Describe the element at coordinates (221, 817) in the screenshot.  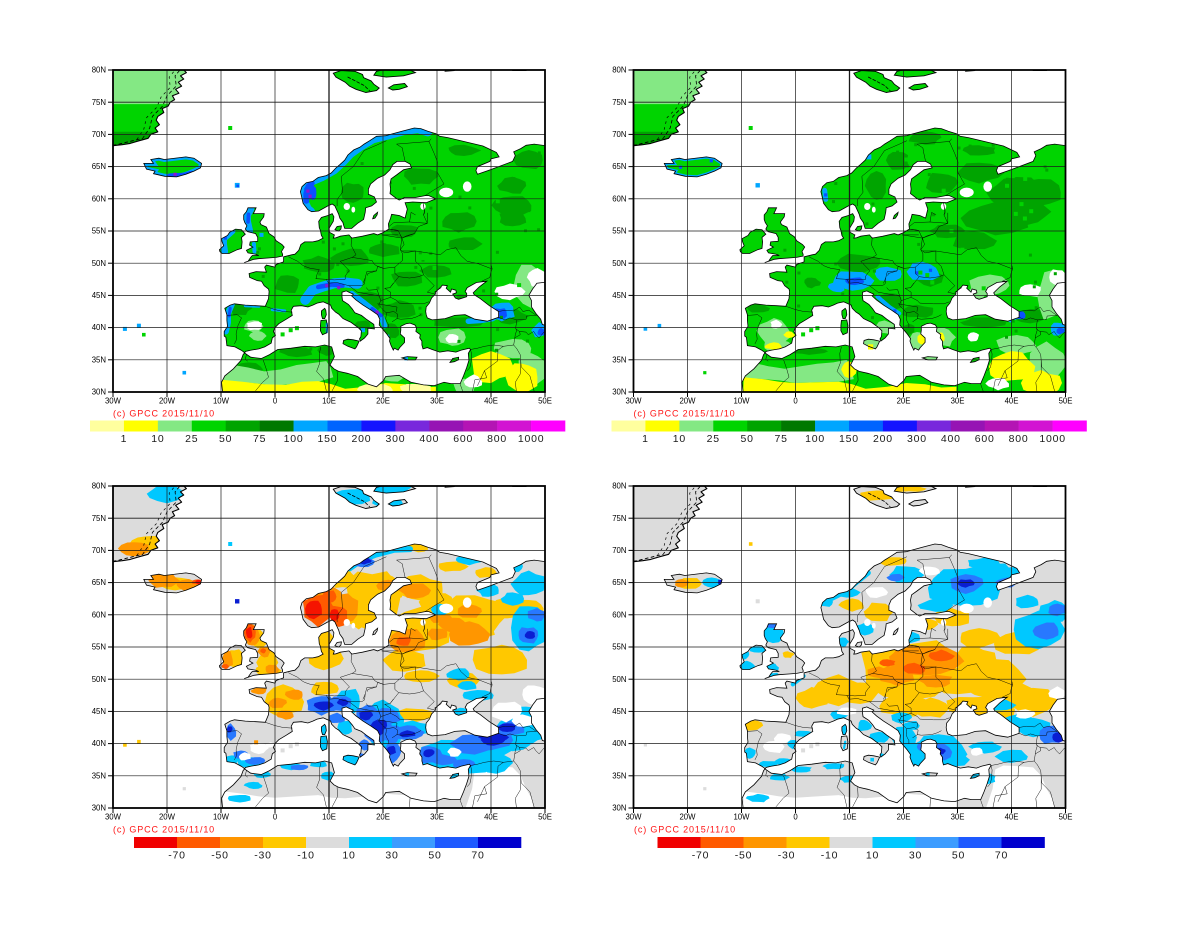
I see `svg-text: 10W` at that location.